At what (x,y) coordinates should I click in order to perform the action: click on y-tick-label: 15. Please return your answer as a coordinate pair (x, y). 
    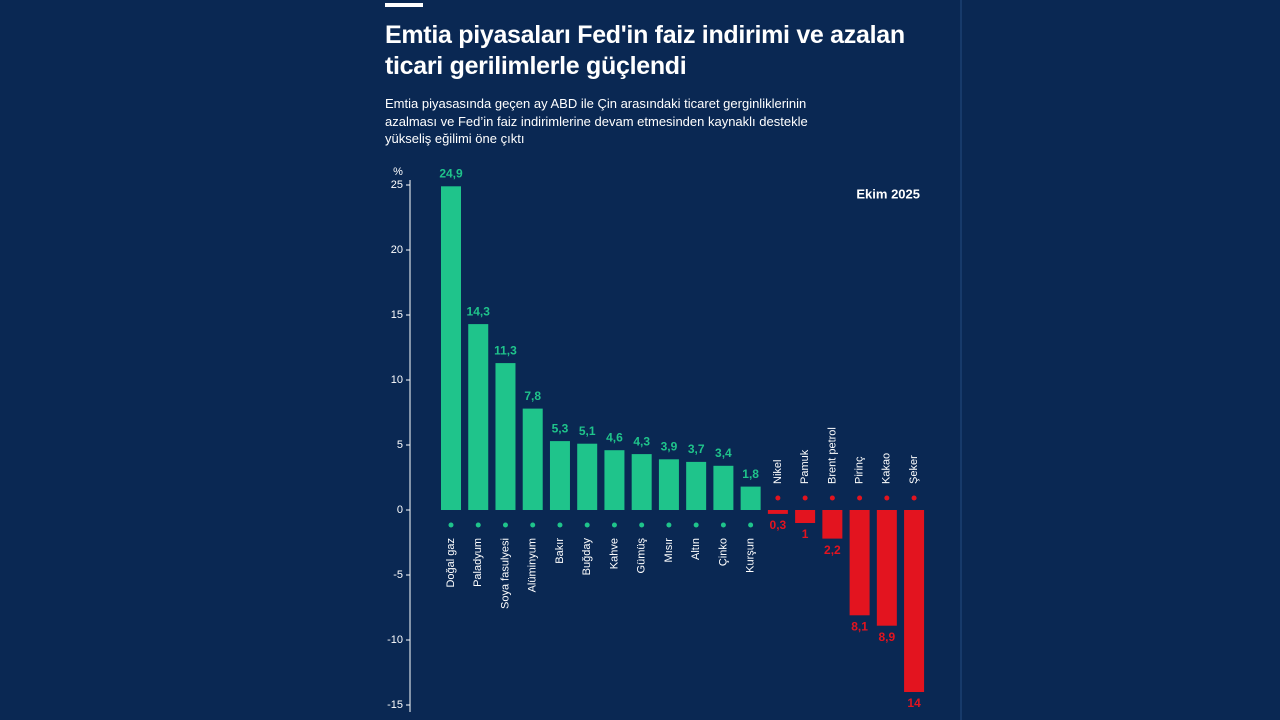
    Looking at the image, I should click on (397, 315).